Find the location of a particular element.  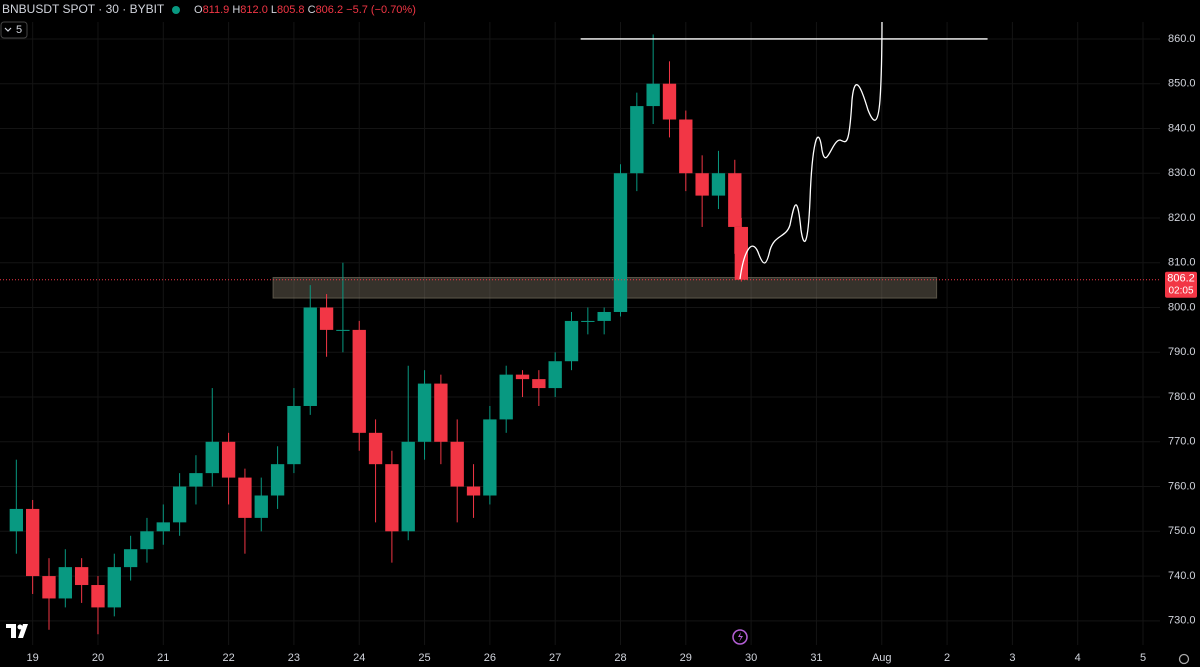

close-value: 806.2 is located at coordinates (330, 10).